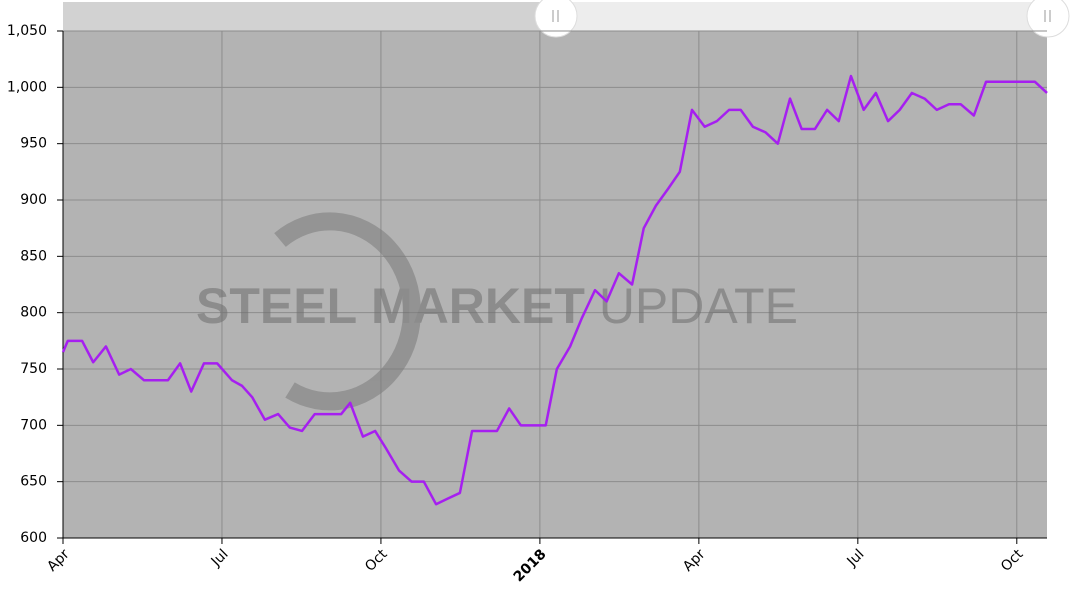 This screenshot has height=590, width=1076. Describe the element at coordinates (33, 313) in the screenshot. I see `y-tick-label: 800` at that location.